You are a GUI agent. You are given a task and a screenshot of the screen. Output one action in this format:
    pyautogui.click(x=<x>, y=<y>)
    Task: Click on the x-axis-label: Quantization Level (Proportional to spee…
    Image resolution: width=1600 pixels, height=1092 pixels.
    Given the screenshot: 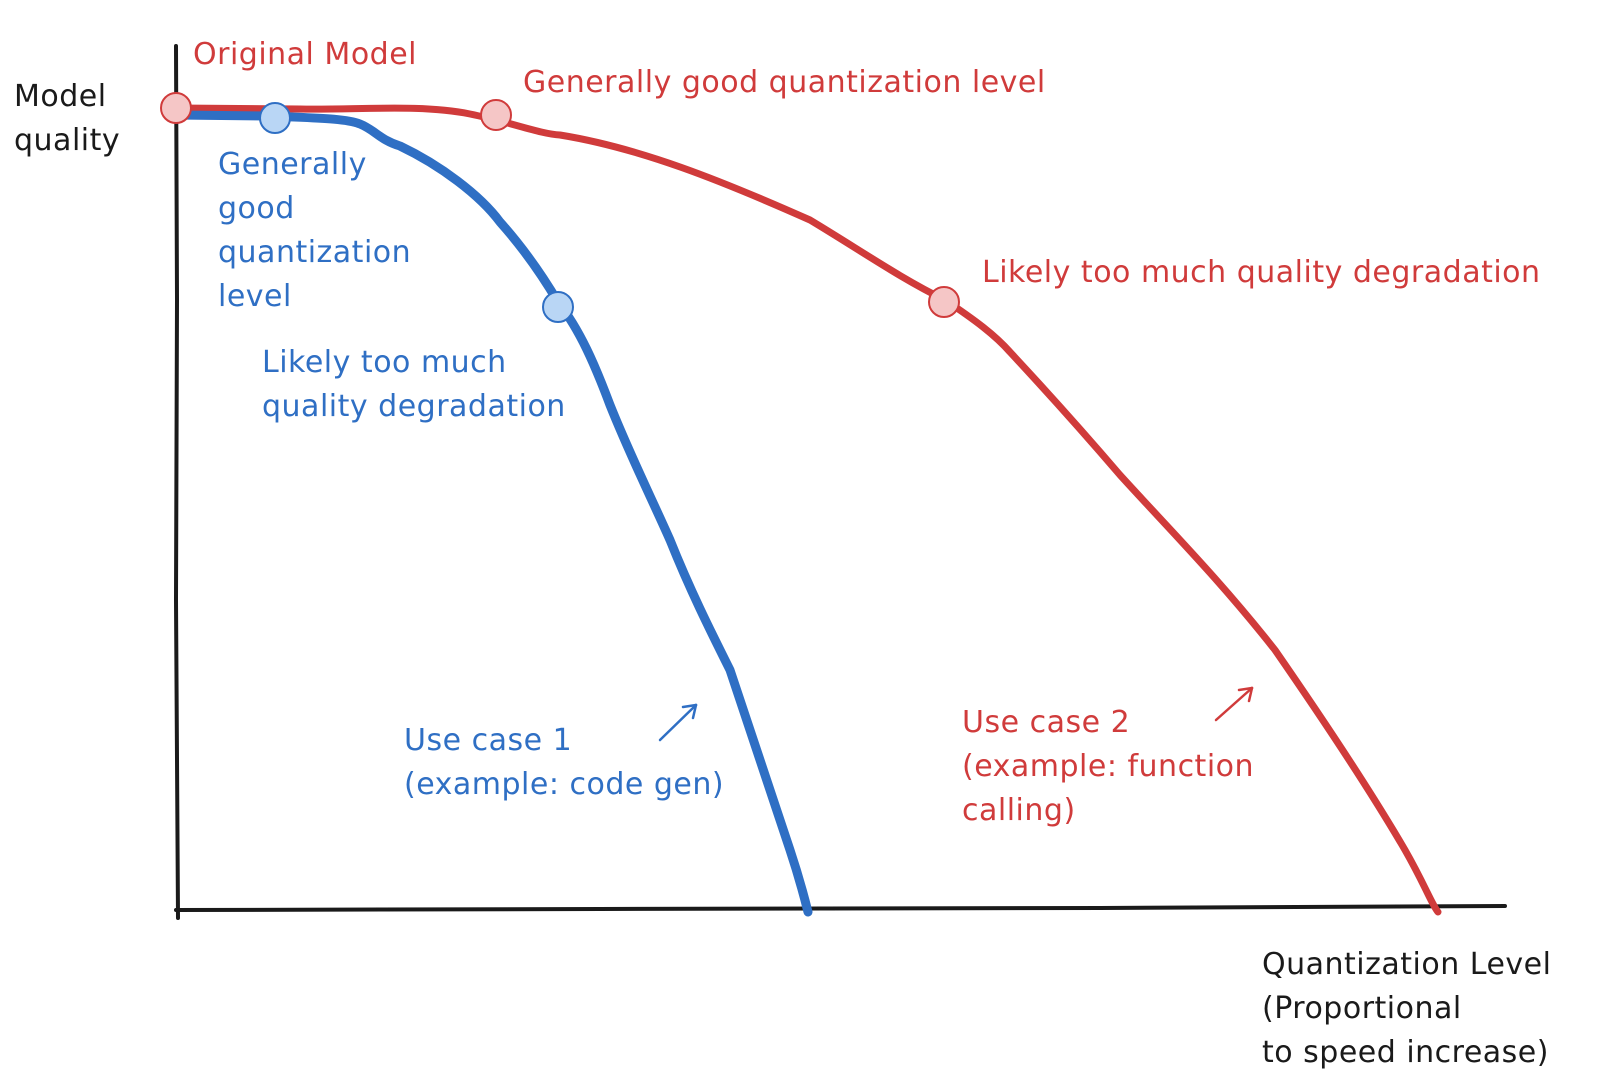 What is the action you would take?
    pyautogui.click(x=1412, y=1008)
    